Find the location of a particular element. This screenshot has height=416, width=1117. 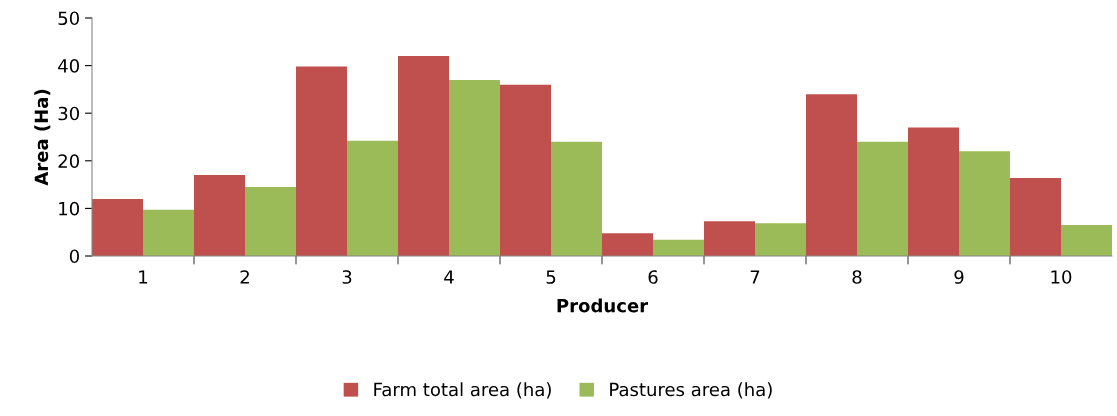

y-tick-label: 0 is located at coordinates (74, 256).